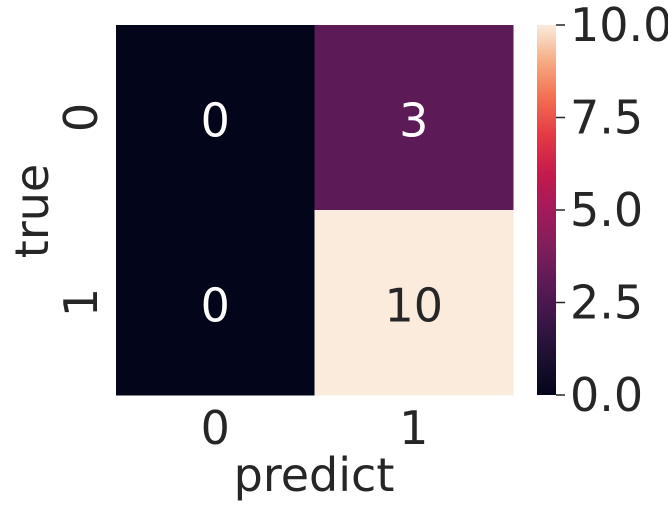 This screenshot has width=668, height=511. I want to click on colorbar-ticks: 0.0 2.5 5.0 7.5 10.0, so click(612, 211).